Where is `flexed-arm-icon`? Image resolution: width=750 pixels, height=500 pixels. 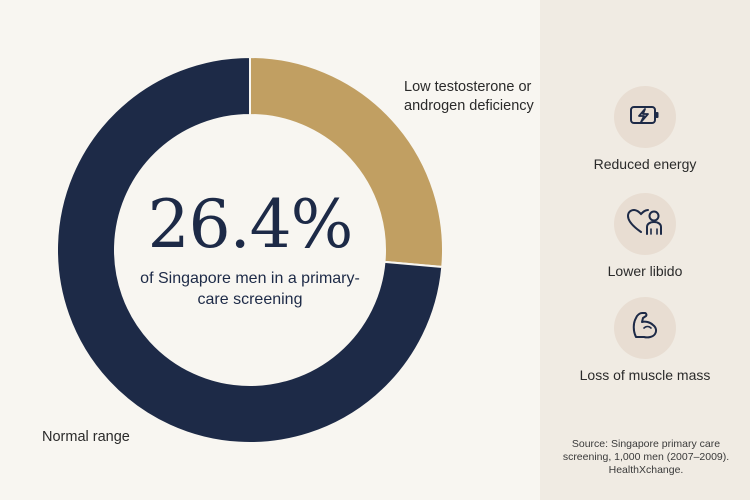 flexed-arm-icon is located at coordinates (645, 328).